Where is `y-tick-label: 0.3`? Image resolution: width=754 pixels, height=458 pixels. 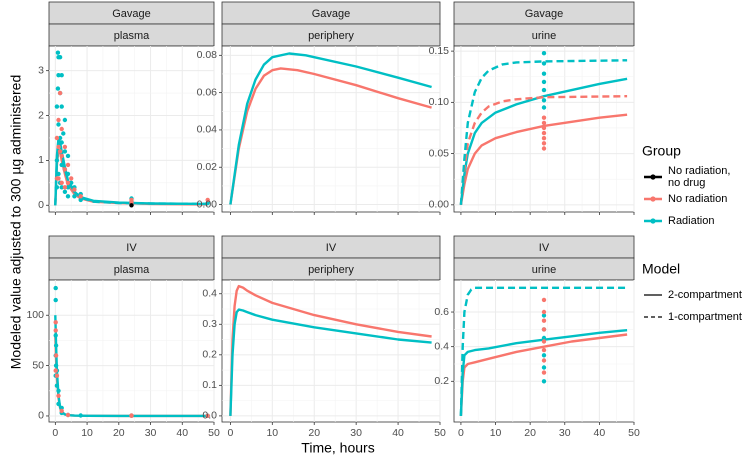
y-tick-label: 0.3 is located at coordinates (209, 324).